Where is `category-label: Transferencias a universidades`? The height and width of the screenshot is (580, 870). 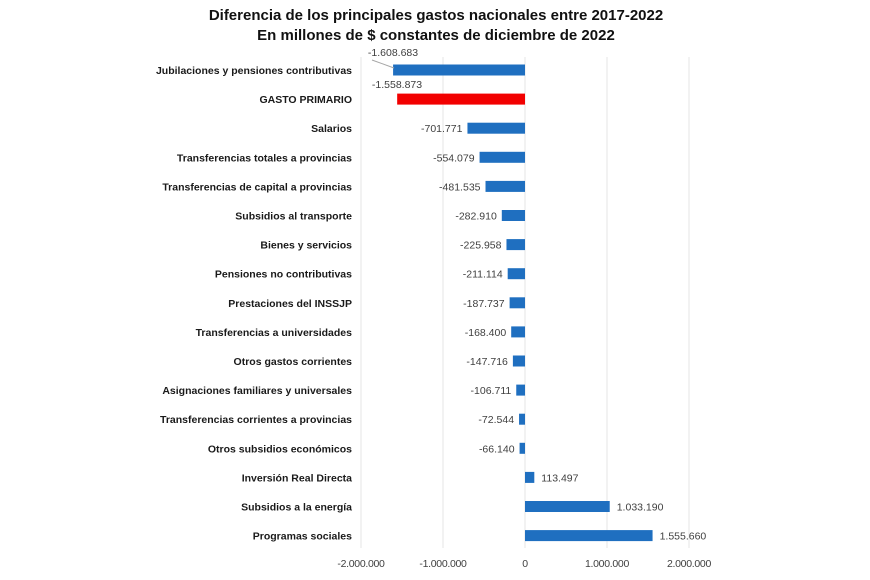
category-label: Transferencias a universidades is located at coordinates (274, 333).